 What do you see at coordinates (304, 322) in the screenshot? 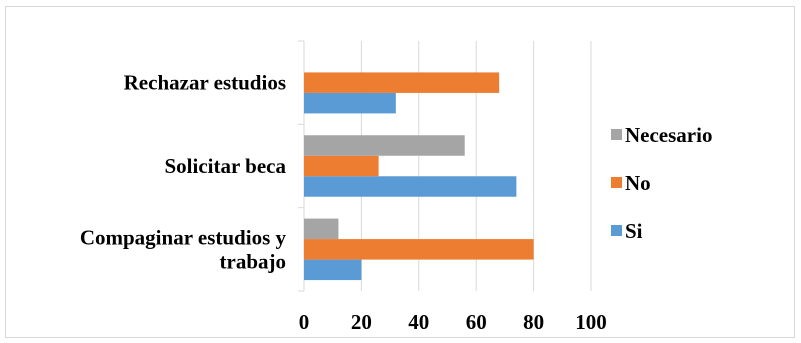
I see `x-tick-label-0: 0` at bounding box center [304, 322].